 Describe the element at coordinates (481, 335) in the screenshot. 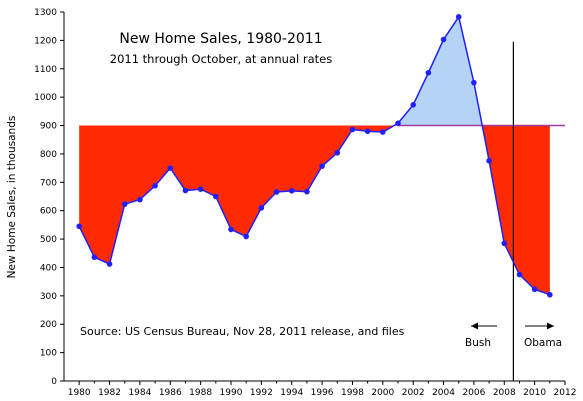

I see `bush-annotation: Bush` at that location.